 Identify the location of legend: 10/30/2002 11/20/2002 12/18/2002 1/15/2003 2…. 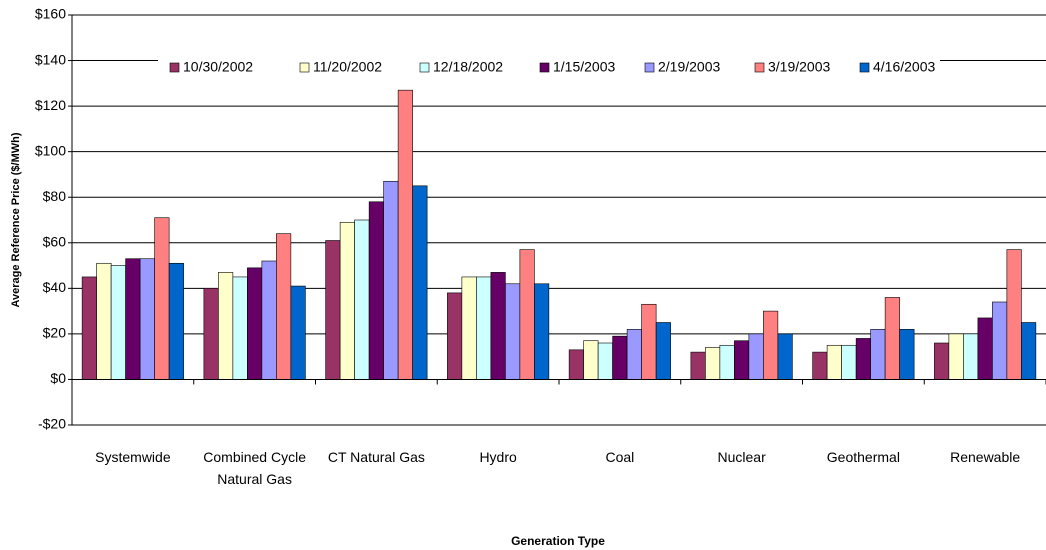
(549, 68).